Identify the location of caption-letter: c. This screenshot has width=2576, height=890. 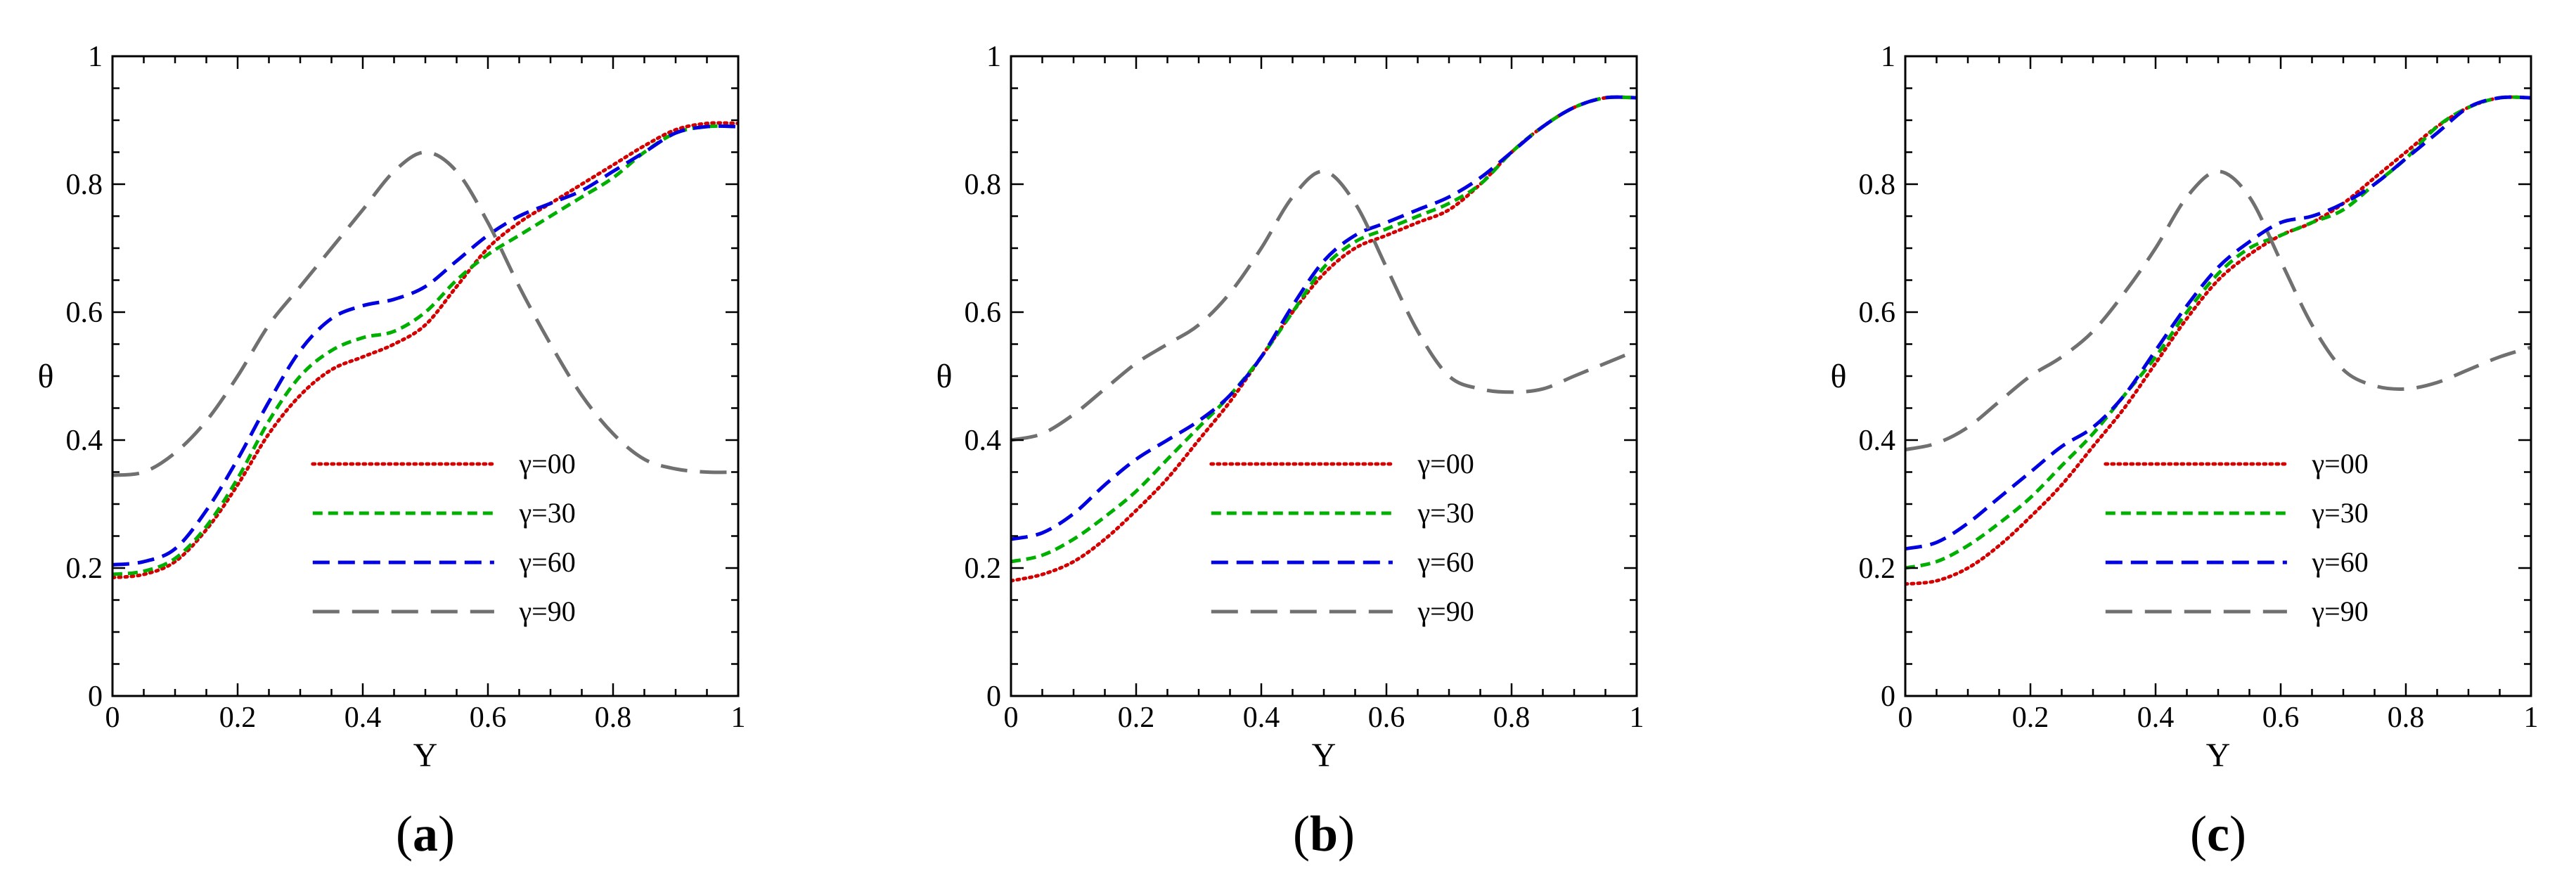
(2218, 834).